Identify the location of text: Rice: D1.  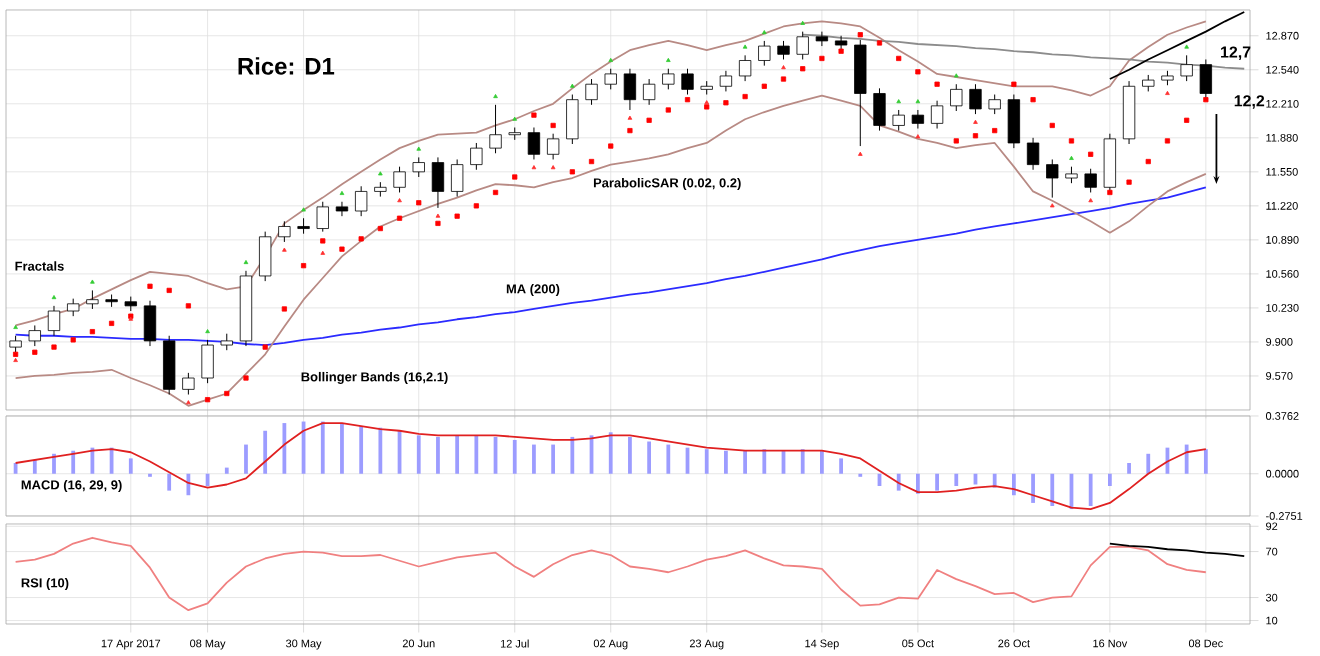
(286, 66).